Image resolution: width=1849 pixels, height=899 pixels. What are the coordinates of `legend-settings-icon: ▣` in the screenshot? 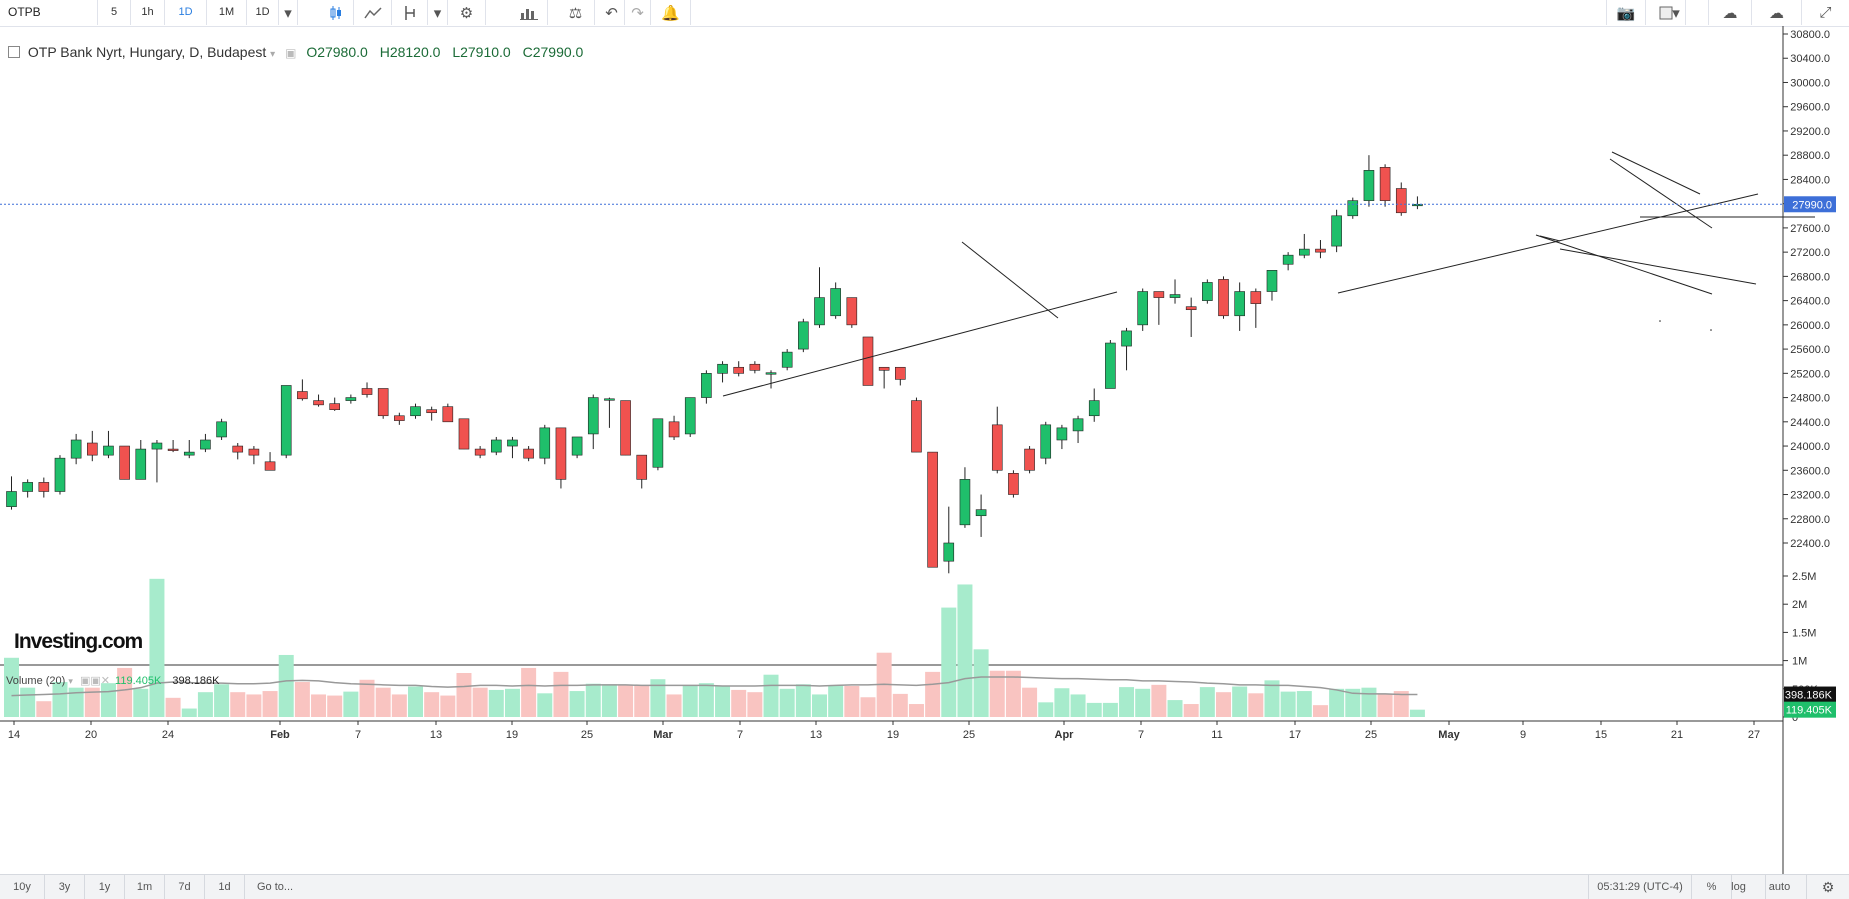 It's located at (291, 53).